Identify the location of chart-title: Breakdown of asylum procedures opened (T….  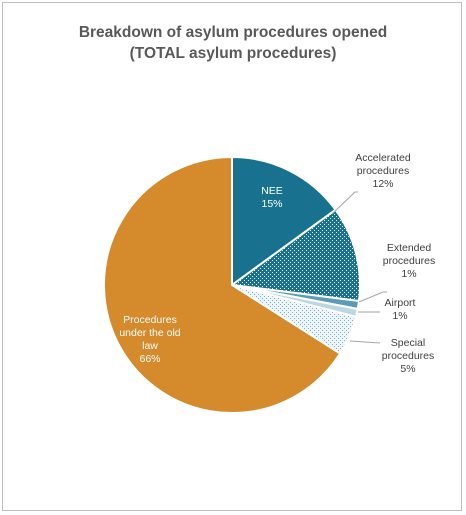
(233, 43).